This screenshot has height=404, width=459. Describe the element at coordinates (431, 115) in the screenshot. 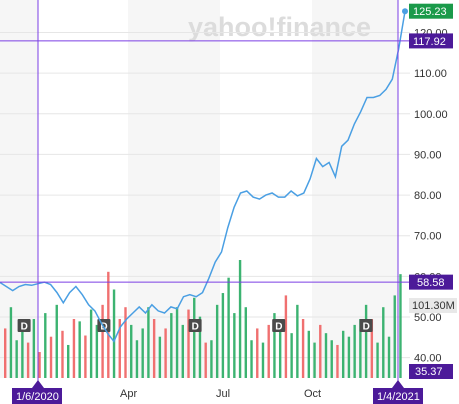

I see `y-tick-label: 100.00` at that location.